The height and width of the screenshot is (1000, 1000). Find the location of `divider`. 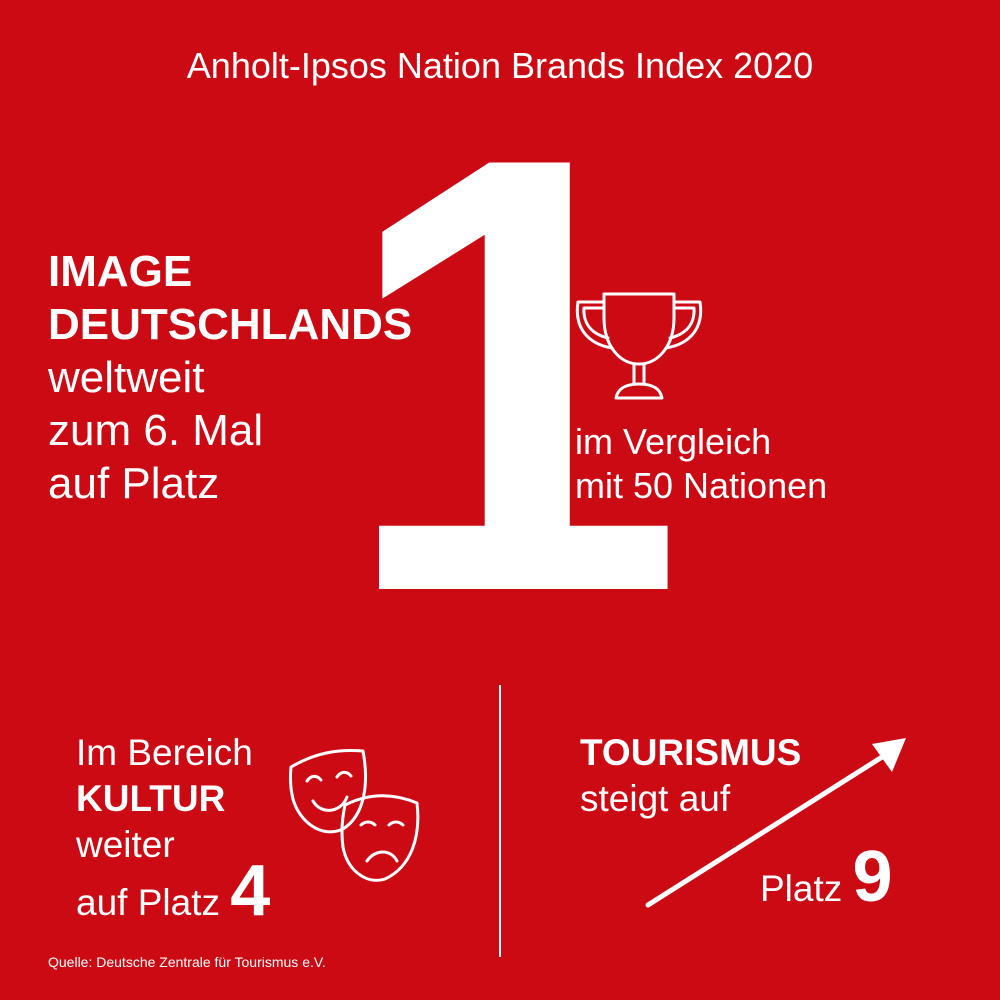

divider is located at coordinates (500, 821).